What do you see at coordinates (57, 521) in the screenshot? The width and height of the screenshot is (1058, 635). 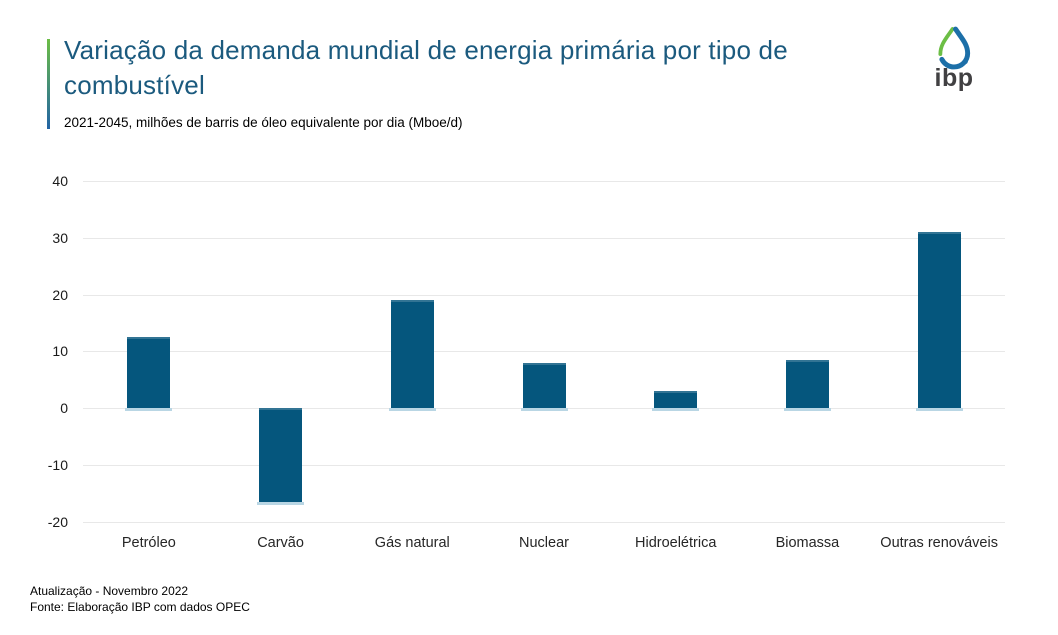 I see `y-tick-label: -20` at bounding box center [57, 521].